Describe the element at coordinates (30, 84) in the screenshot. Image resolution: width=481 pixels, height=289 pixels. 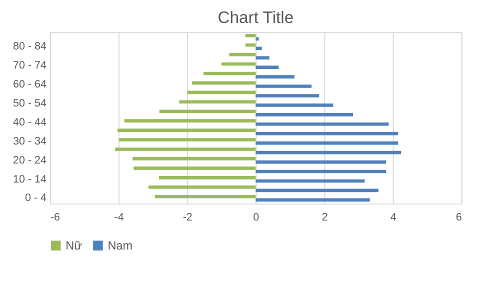
I see `y-tick-label: 60 - 64` at that location.